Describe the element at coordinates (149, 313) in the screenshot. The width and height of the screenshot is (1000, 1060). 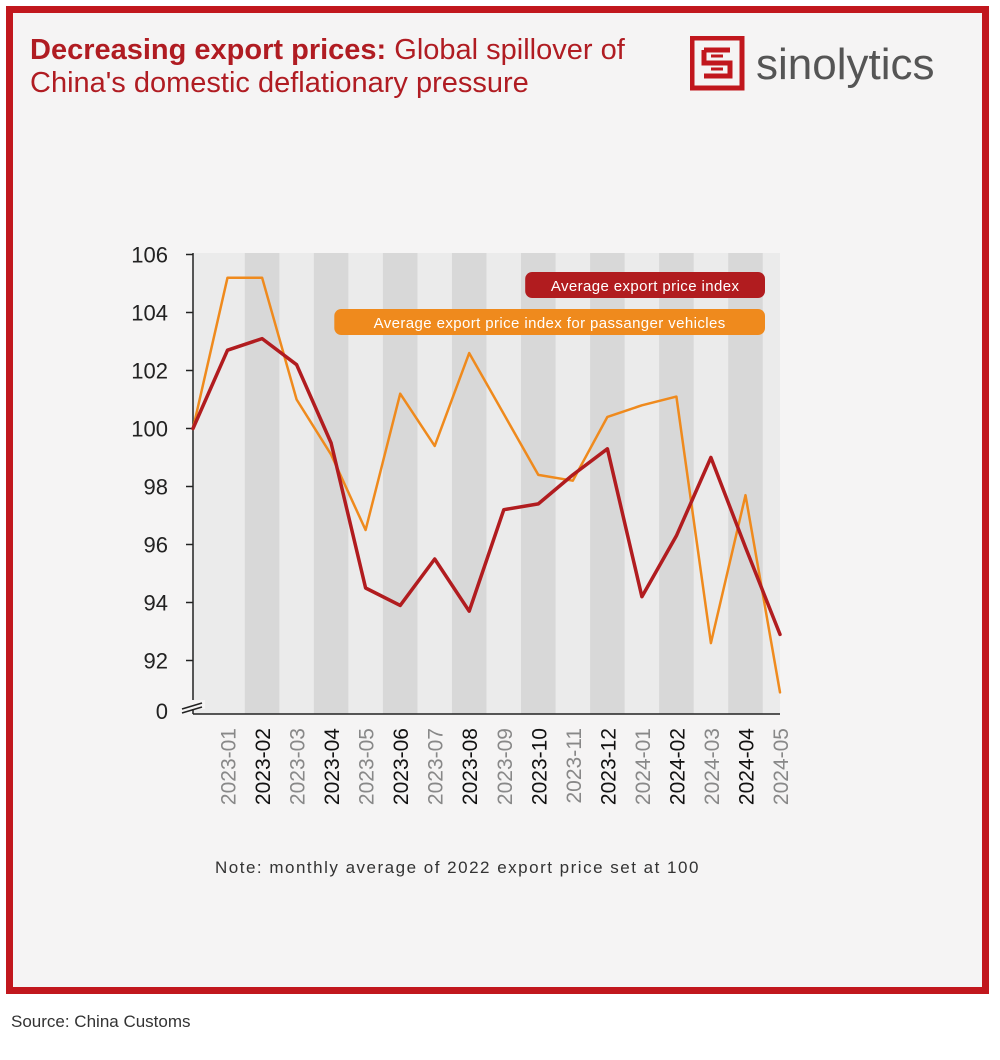
I see `y-tick-label: 104` at that location.